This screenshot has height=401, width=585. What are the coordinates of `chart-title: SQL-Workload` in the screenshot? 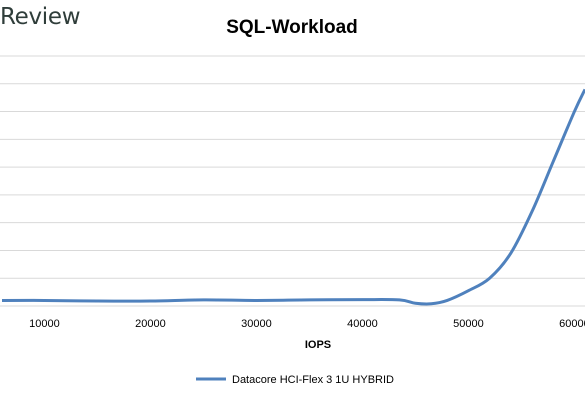 It's located at (292, 27).